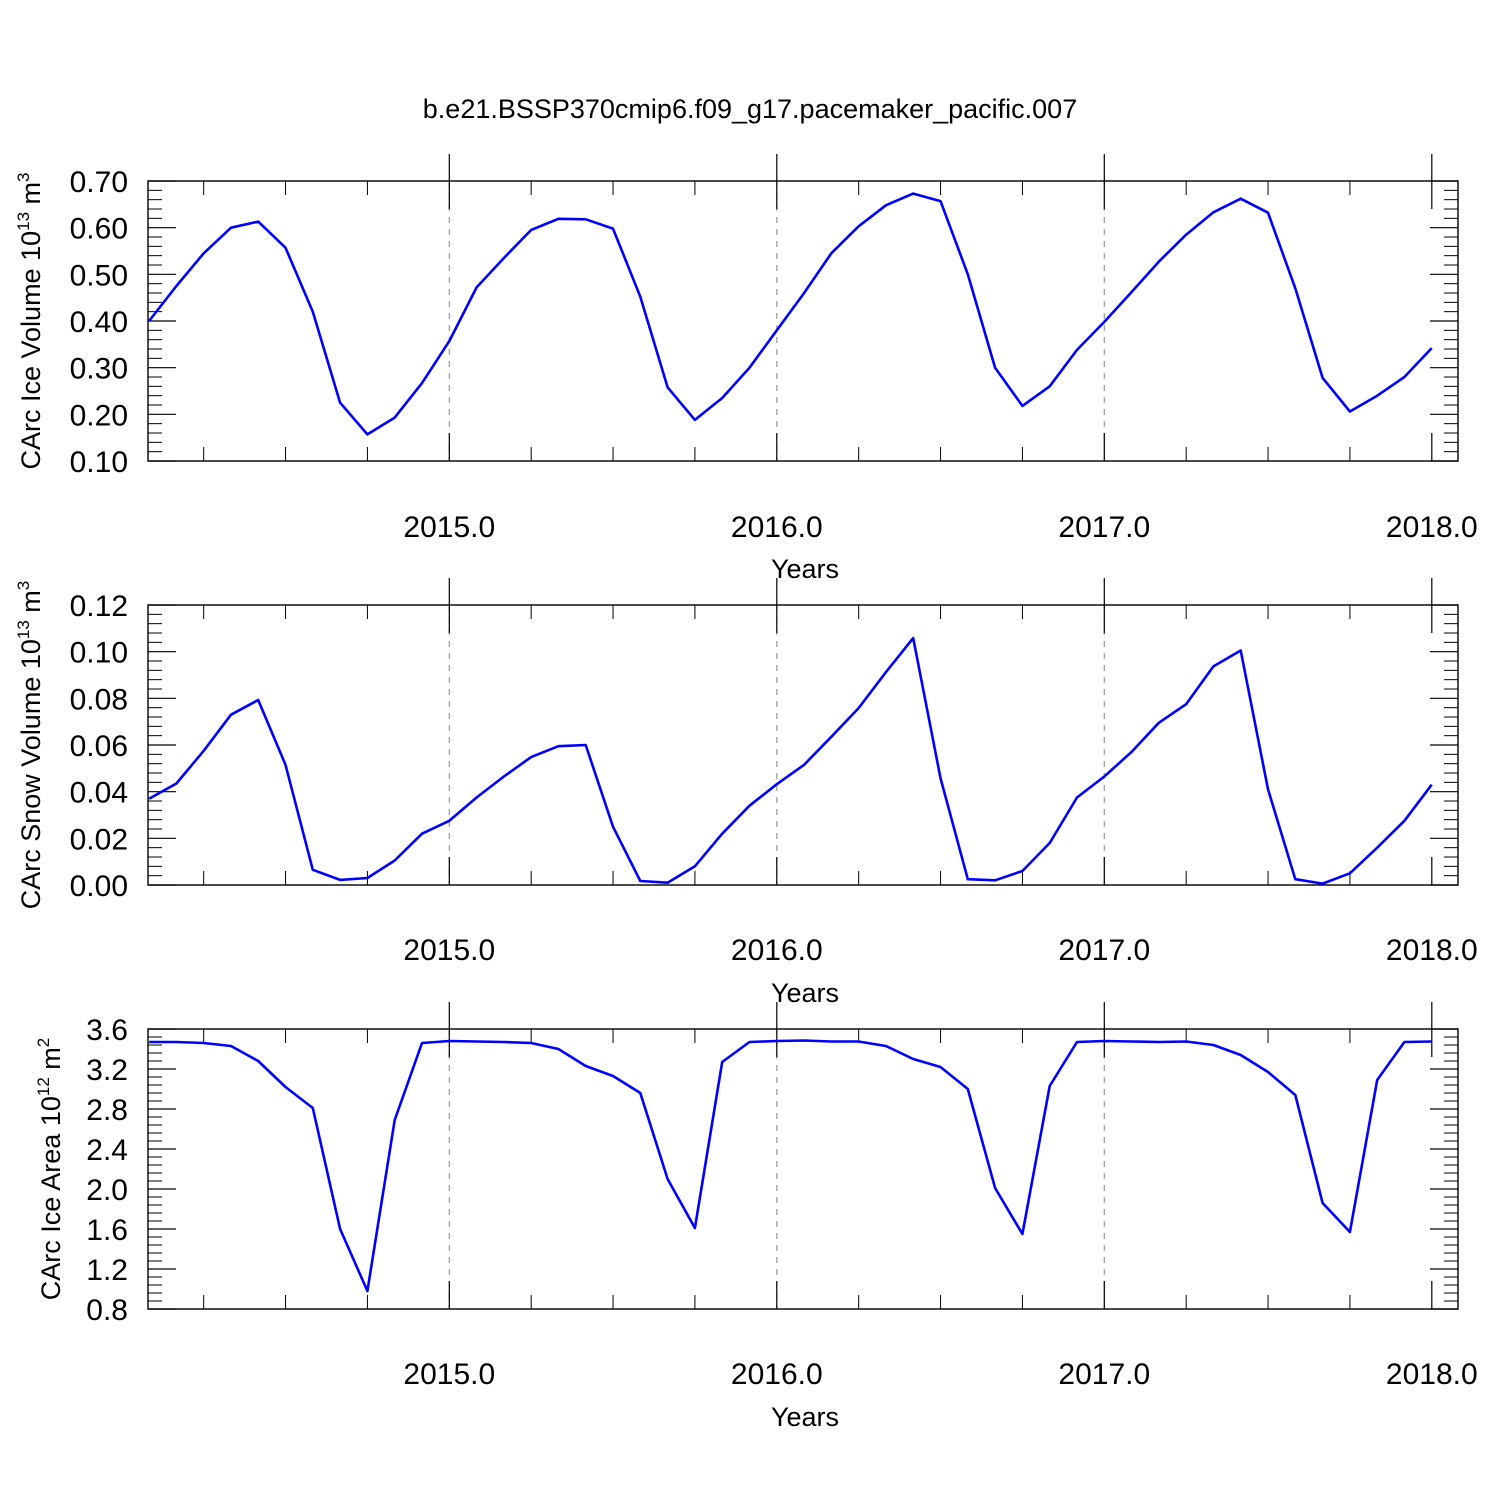 This screenshot has width=1500, height=1500. I want to click on y-tick-label: 3.6, so click(107, 1030).